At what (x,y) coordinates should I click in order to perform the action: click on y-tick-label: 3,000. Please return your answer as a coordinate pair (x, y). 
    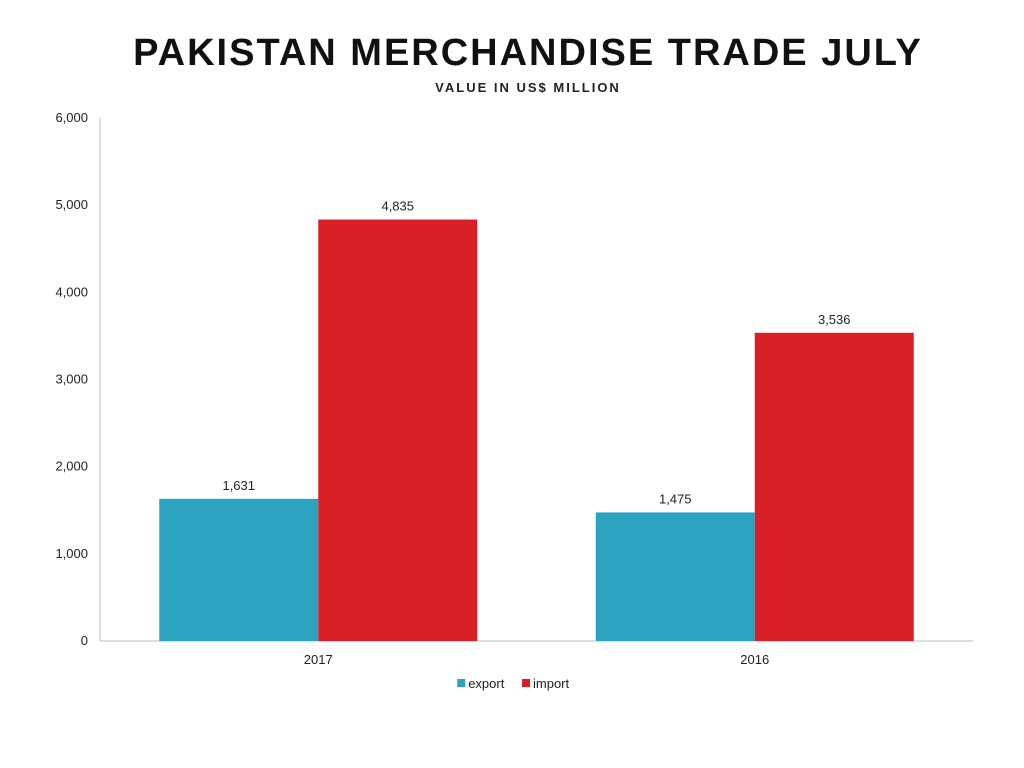
    Looking at the image, I should click on (71, 379).